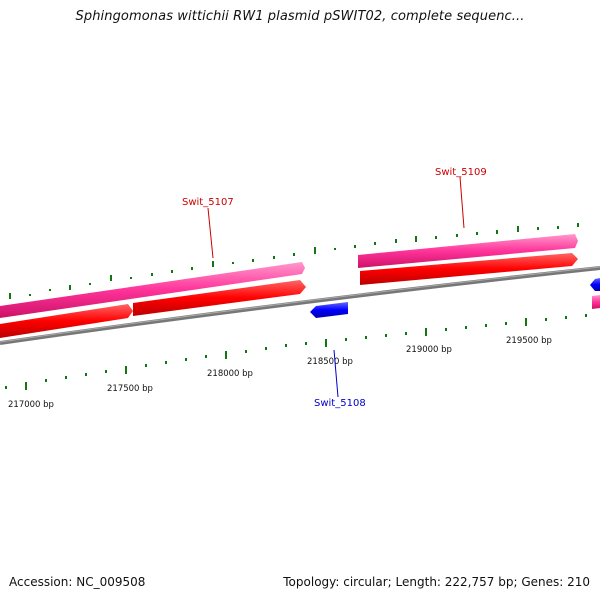 Image resolution: width=600 pixels, height=600 pixels. Describe the element at coordinates (294, 261) in the screenshot. I see `gc-content-track` at that location.